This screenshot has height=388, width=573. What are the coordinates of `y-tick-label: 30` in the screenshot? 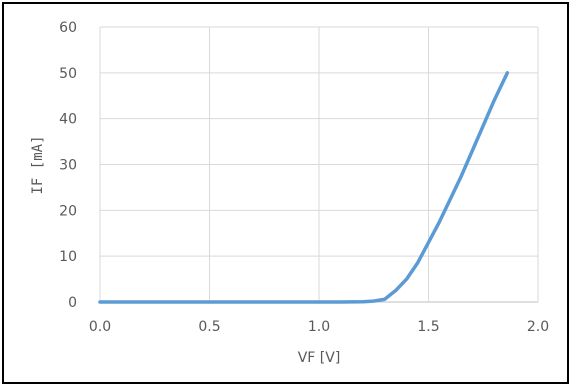 It's located at (68, 166).